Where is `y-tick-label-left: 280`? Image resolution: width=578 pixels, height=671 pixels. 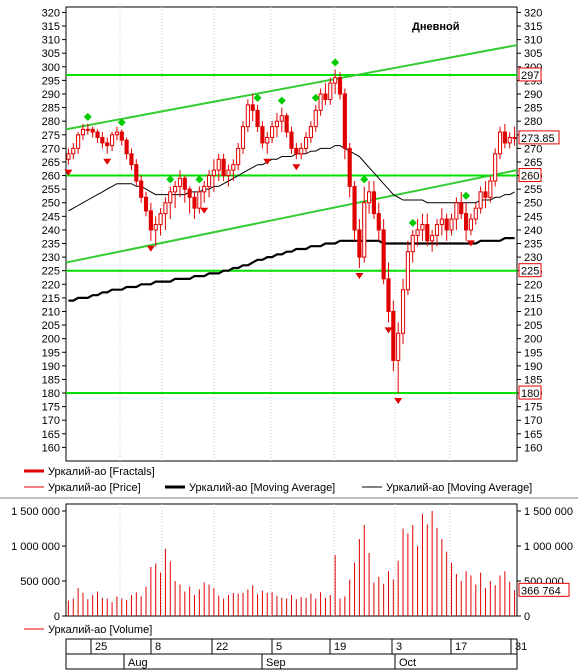
y-tick-label-left: 280 is located at coordinates (51, 122).